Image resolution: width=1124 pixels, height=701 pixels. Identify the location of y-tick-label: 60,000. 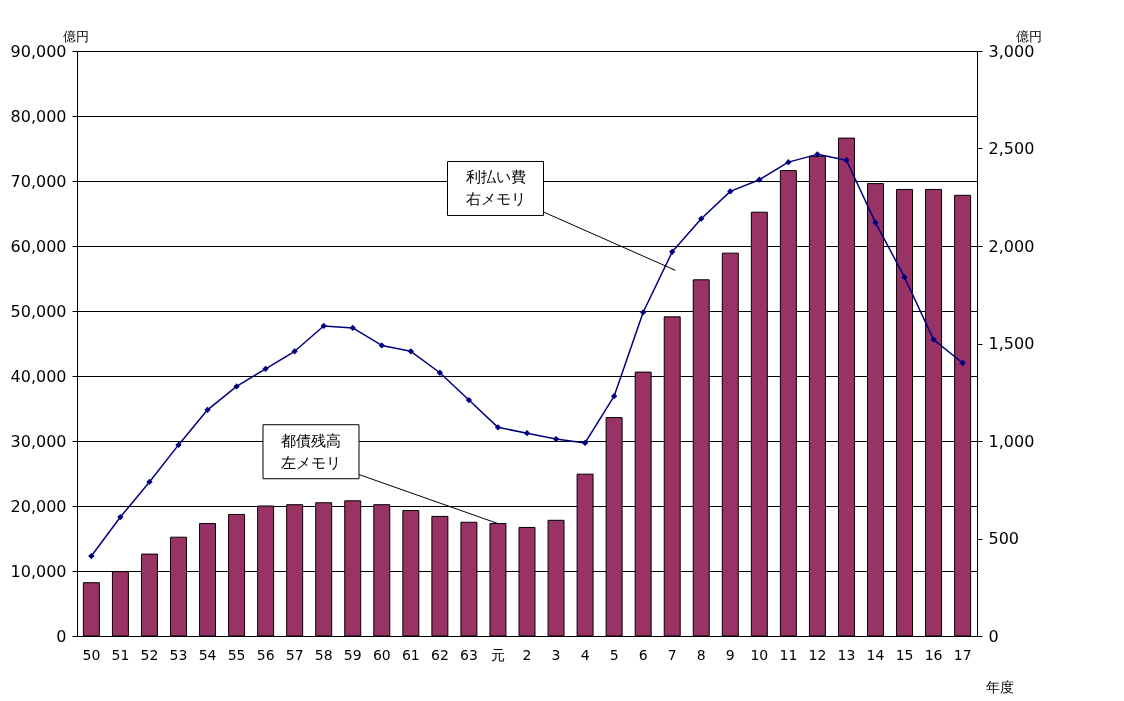
(38, 246).